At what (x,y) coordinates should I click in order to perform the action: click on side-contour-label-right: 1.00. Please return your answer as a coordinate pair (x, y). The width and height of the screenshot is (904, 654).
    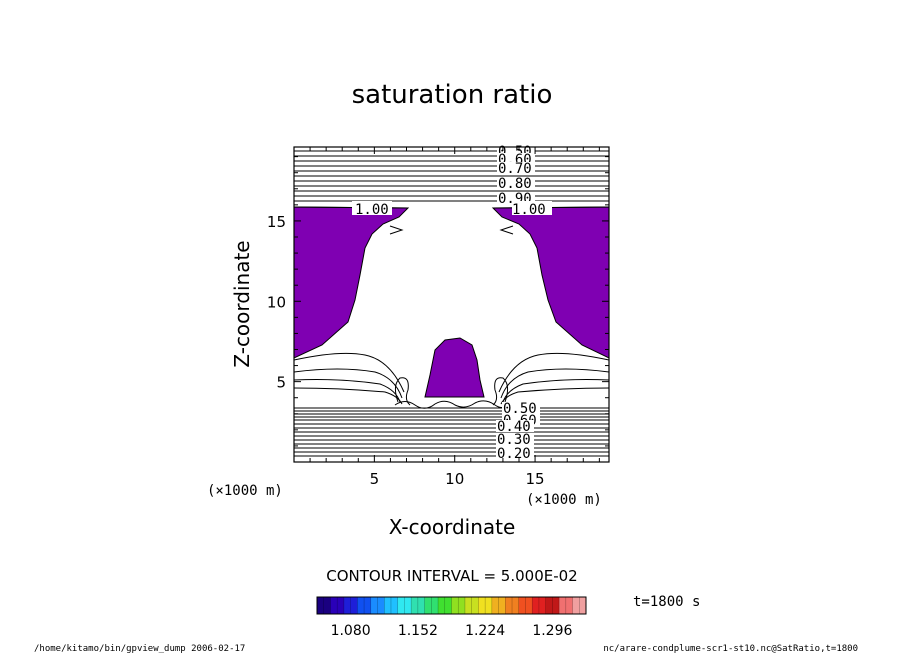
    Looking at the image, I should click on (529, 210).